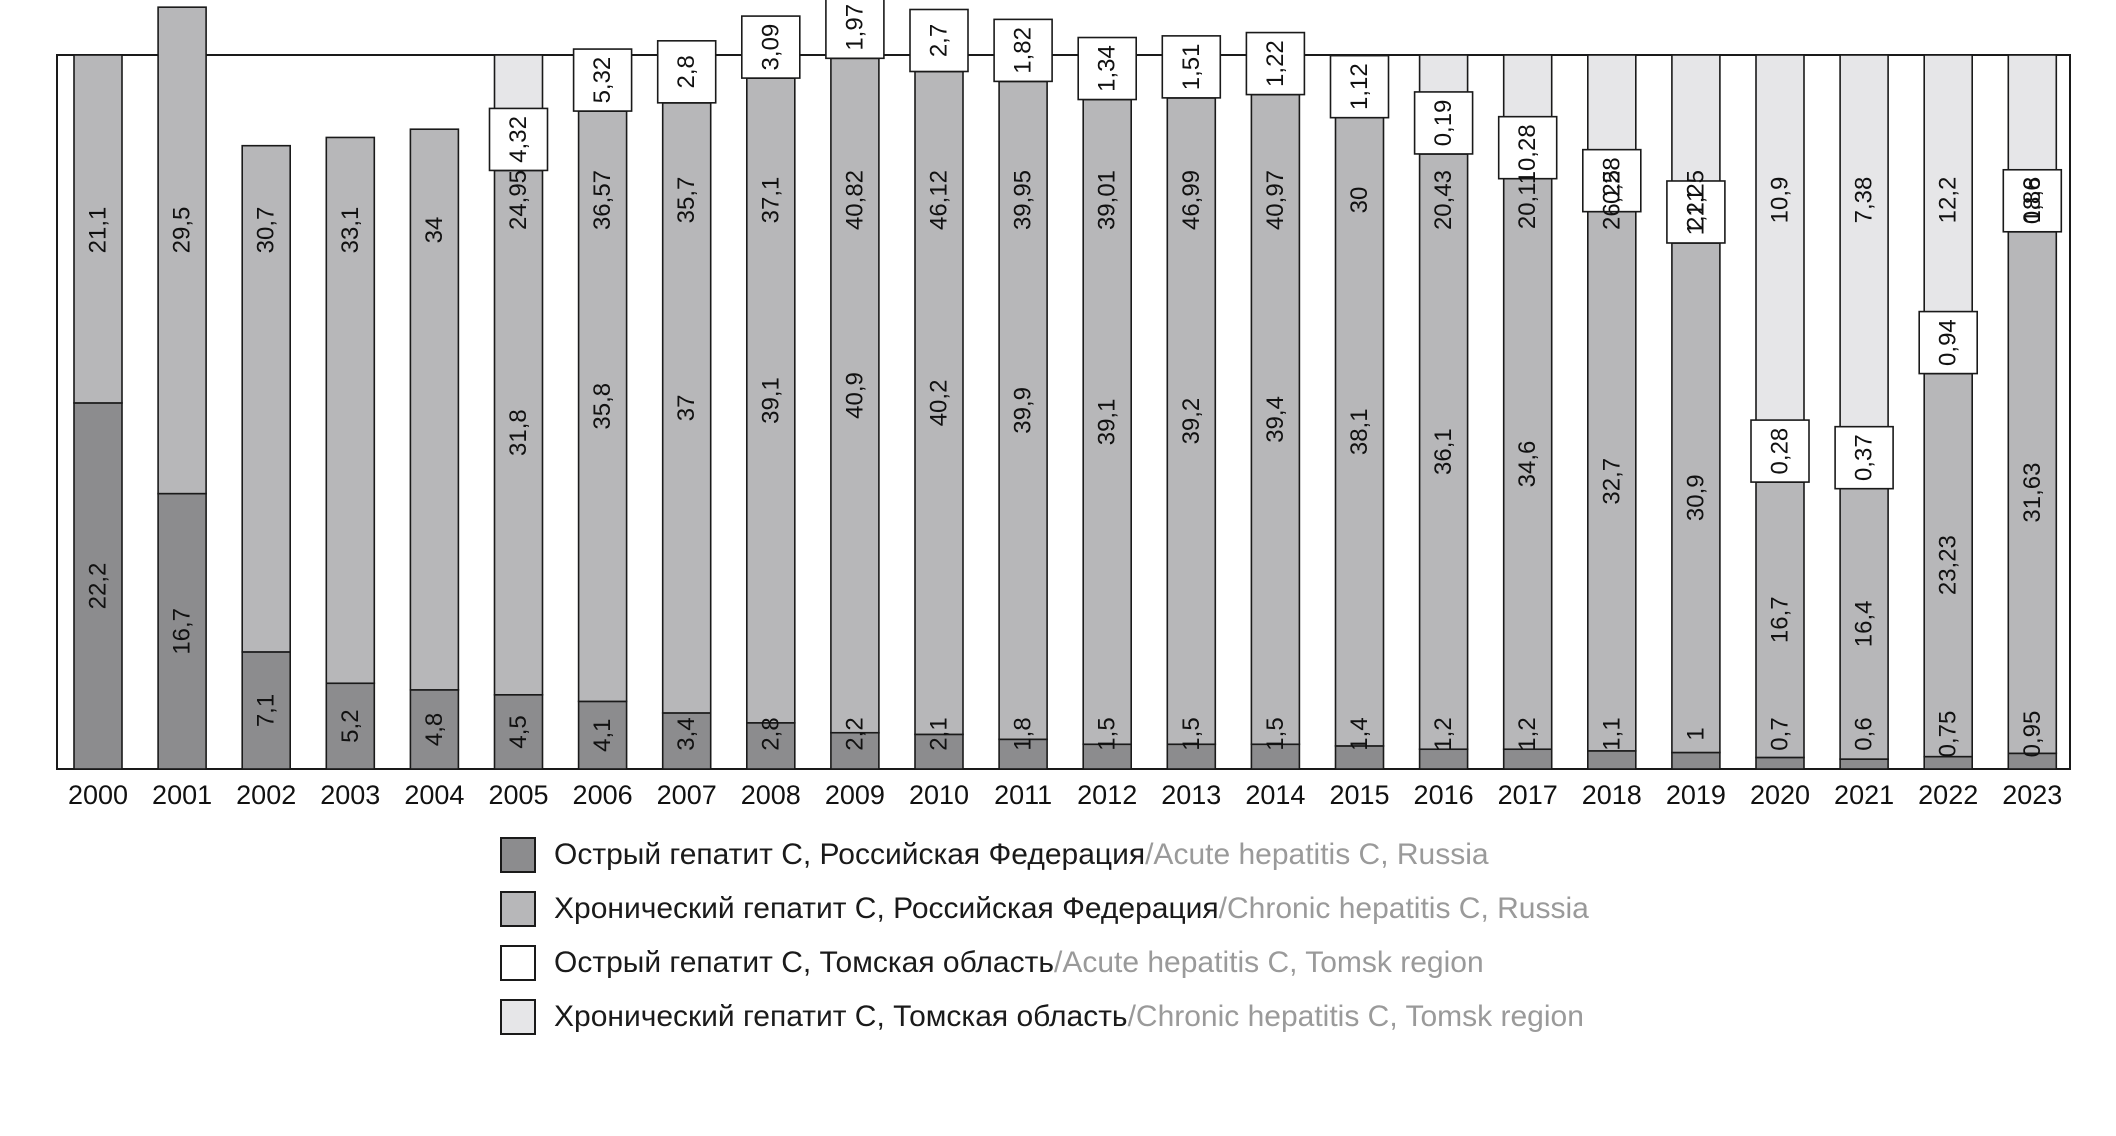  I want to click on bar-chronic-russia-2021, so click(1864, 623).